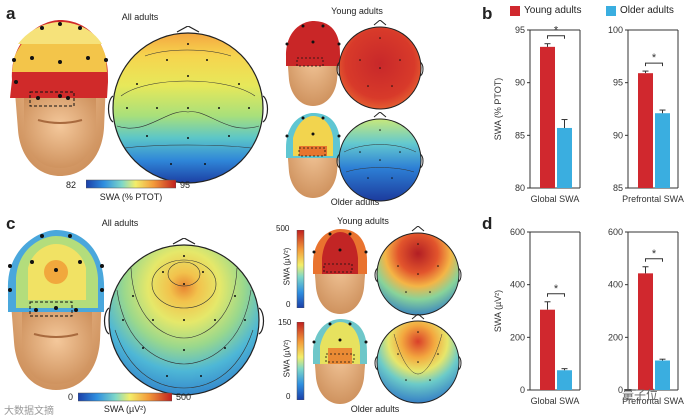 This screenshot has height=417, width=688. I want to click on colorbar-c-young-top: 500, so click(283, 228).